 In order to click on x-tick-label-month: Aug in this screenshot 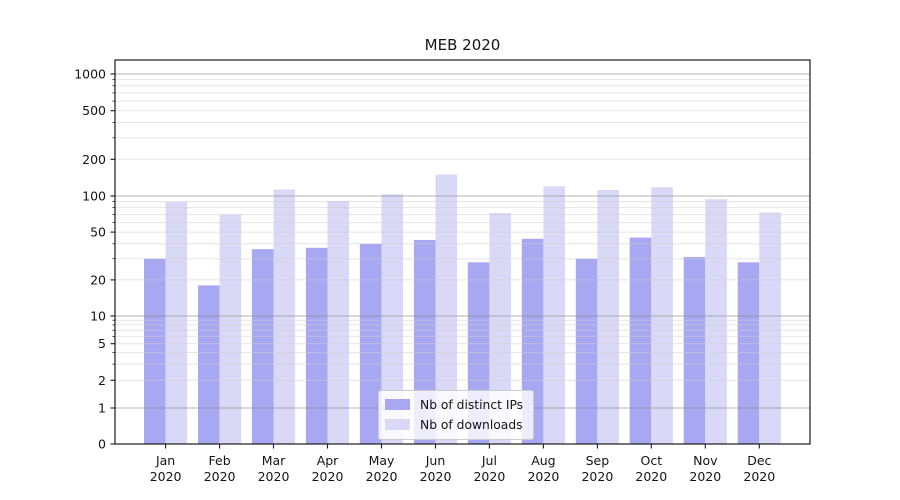, I will do `click(543, 460)`.